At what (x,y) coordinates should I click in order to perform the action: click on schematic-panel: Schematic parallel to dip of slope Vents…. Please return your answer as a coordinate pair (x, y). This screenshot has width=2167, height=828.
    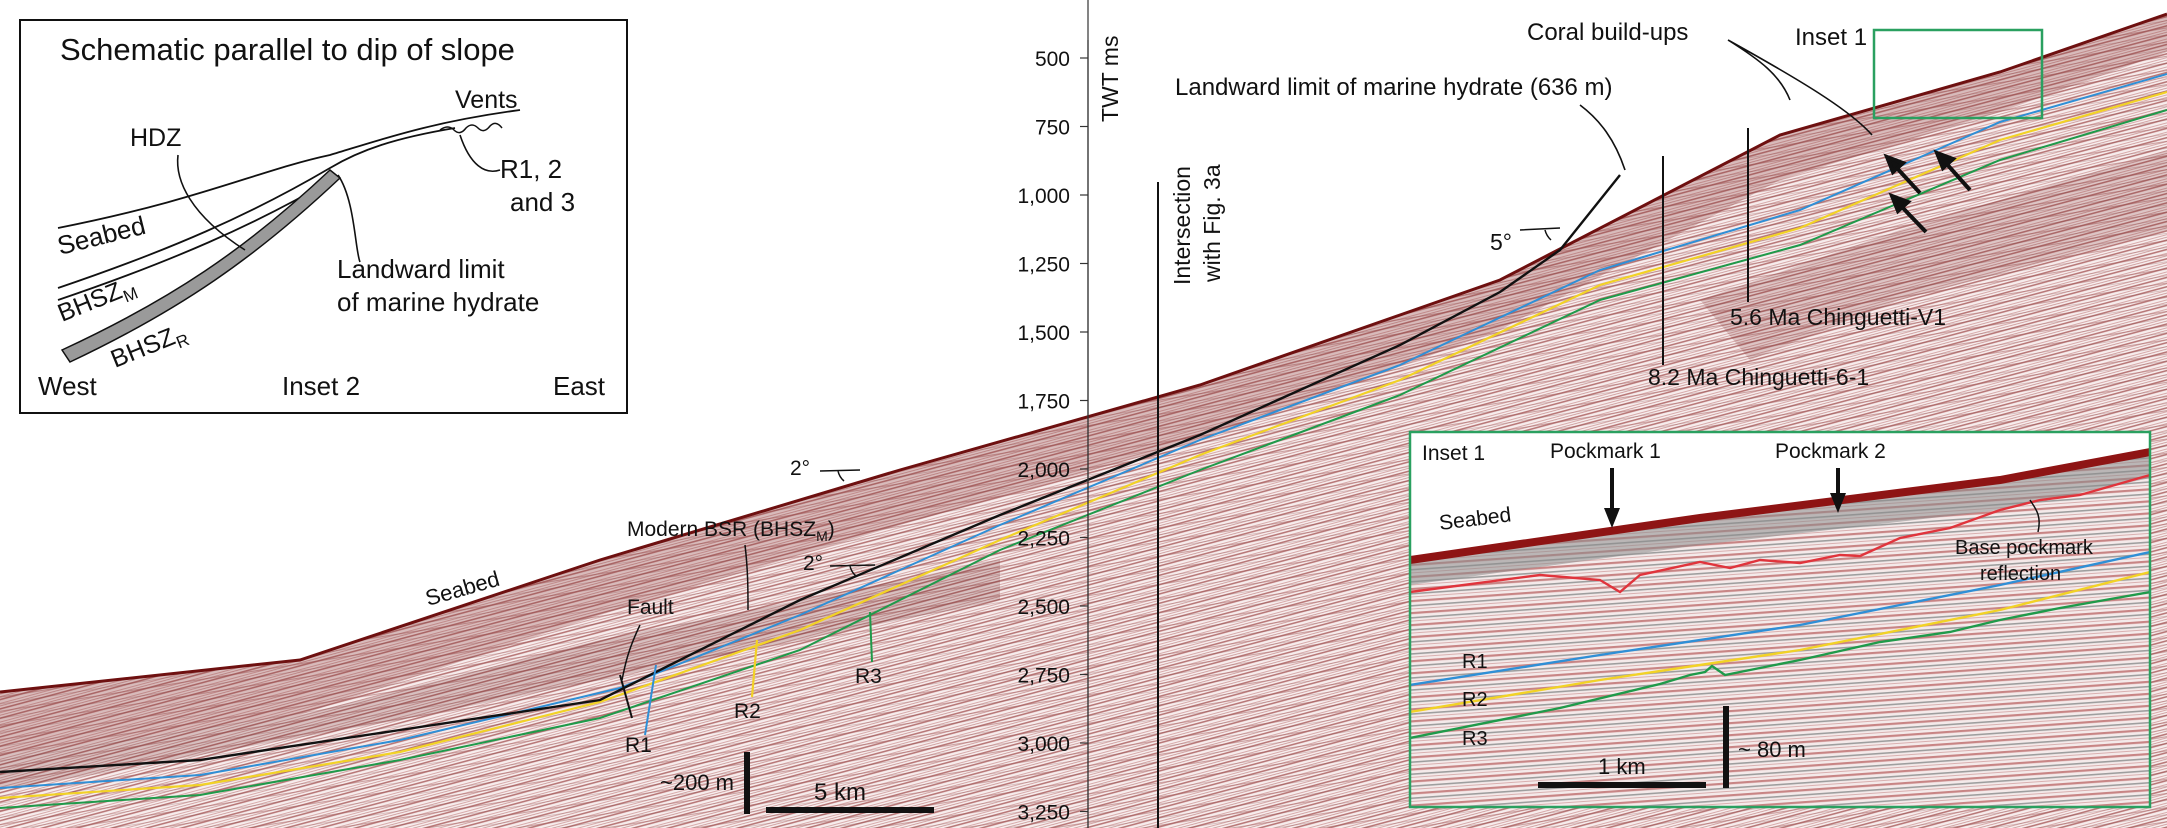
    Looking at the image, I should click on (323, 216).